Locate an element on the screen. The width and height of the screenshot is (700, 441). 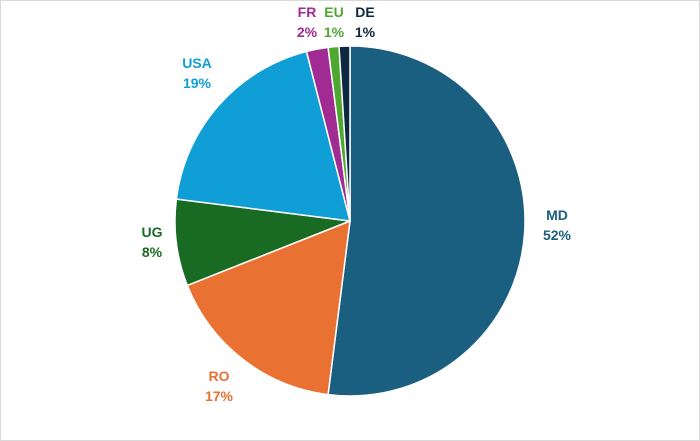
data-label-eu: EU 1% is located at coordinates (334, 22).